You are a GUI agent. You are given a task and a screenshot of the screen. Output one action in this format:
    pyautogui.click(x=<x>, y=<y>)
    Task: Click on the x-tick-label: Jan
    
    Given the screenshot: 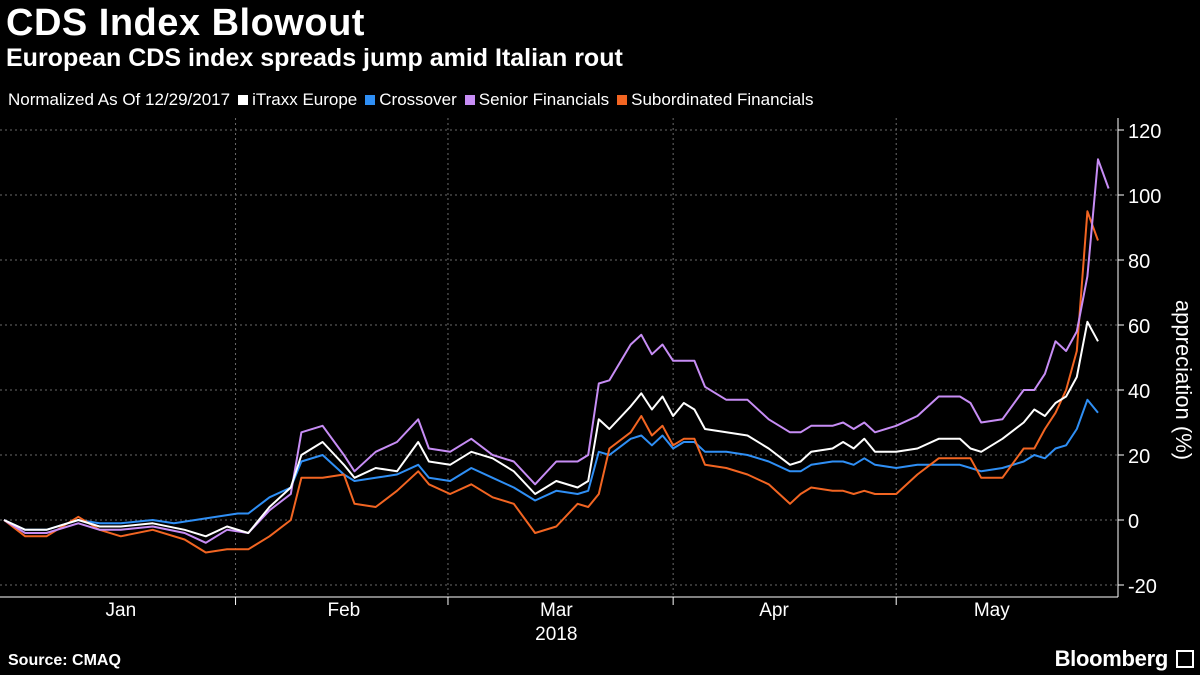 What is the action you would take?
    pyautogui.click(x=121, y=610)
    